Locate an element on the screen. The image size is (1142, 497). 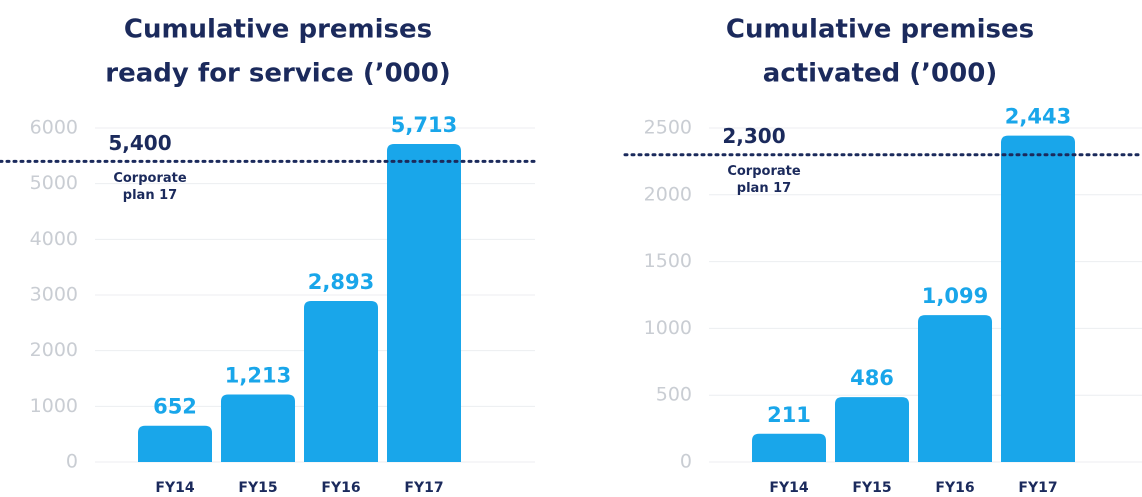
y-tick-label: 4000 is located at coordinates (54, 239).